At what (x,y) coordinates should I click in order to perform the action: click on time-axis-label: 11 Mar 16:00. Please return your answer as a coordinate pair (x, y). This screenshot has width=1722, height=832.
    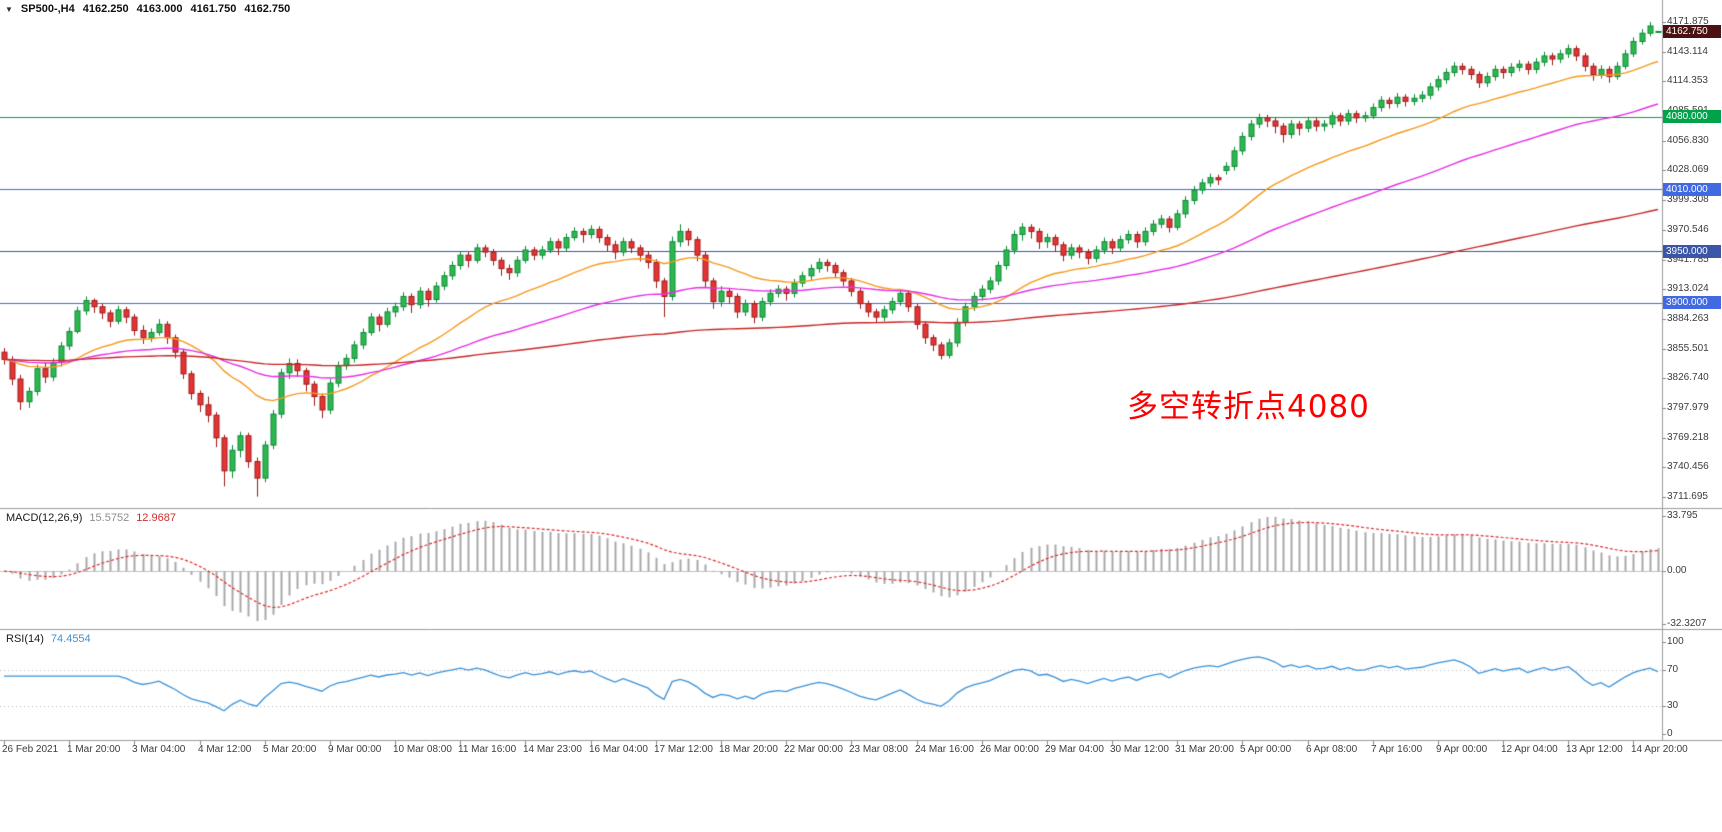
    Looking at the image, I should click on (487, 749).